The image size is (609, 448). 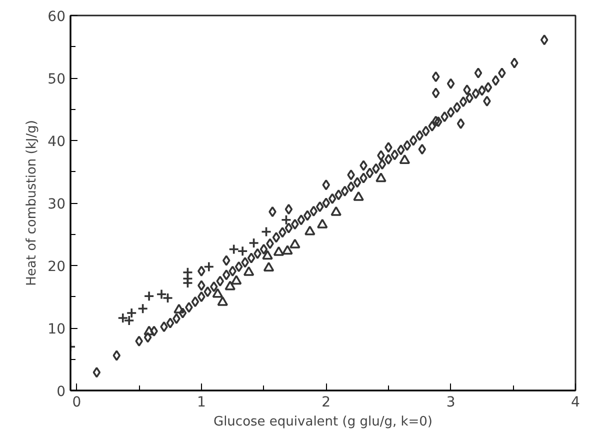 I want to click on y-axis-title: Heat of combustion (kJ/g), so click(x=32, y=203).